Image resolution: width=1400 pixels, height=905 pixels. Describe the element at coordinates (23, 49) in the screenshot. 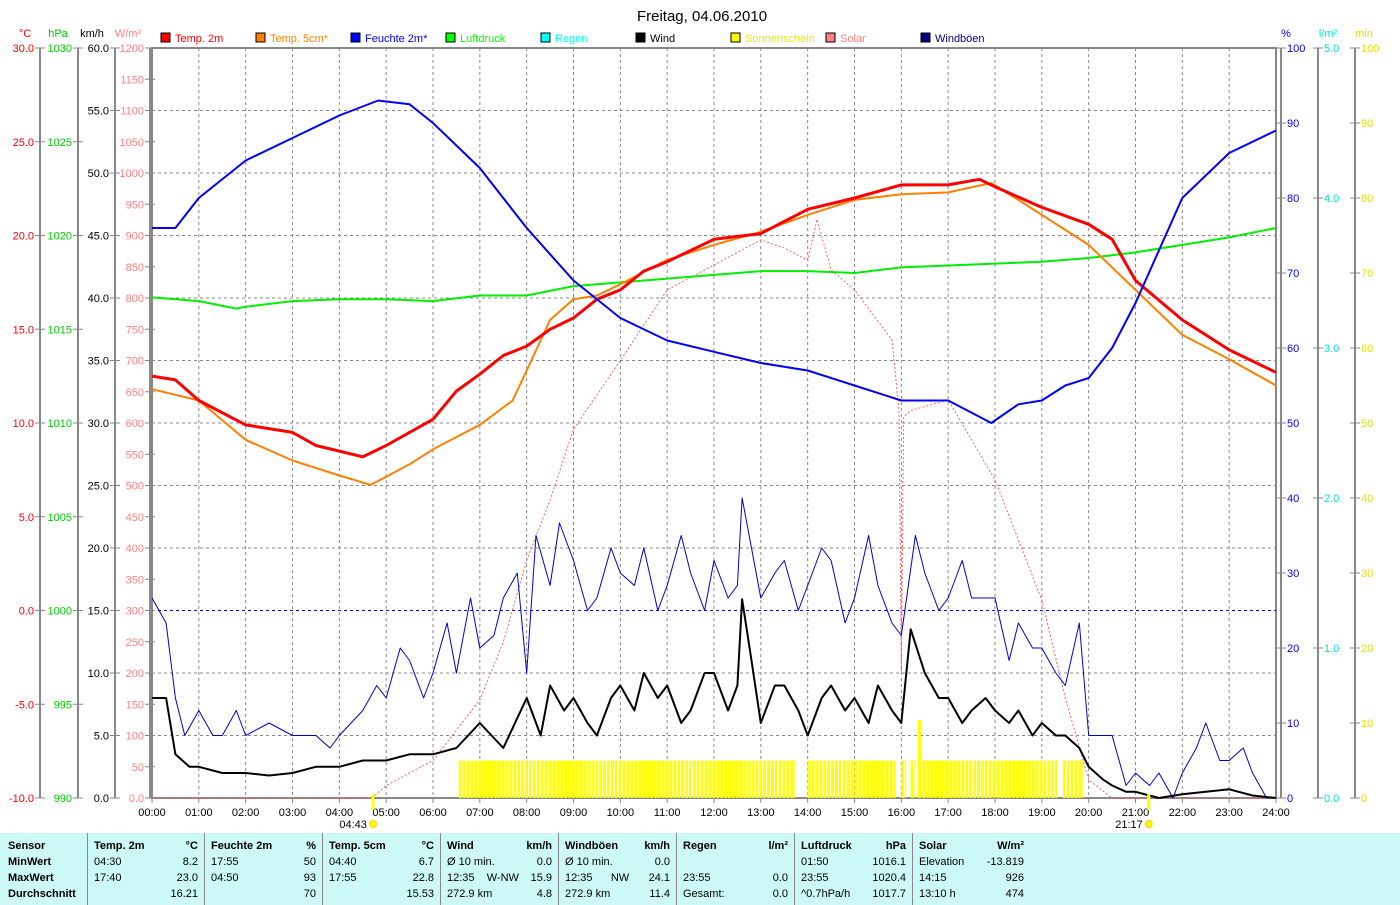

I see `axis-tick-label-temp: 30.0` at that location.